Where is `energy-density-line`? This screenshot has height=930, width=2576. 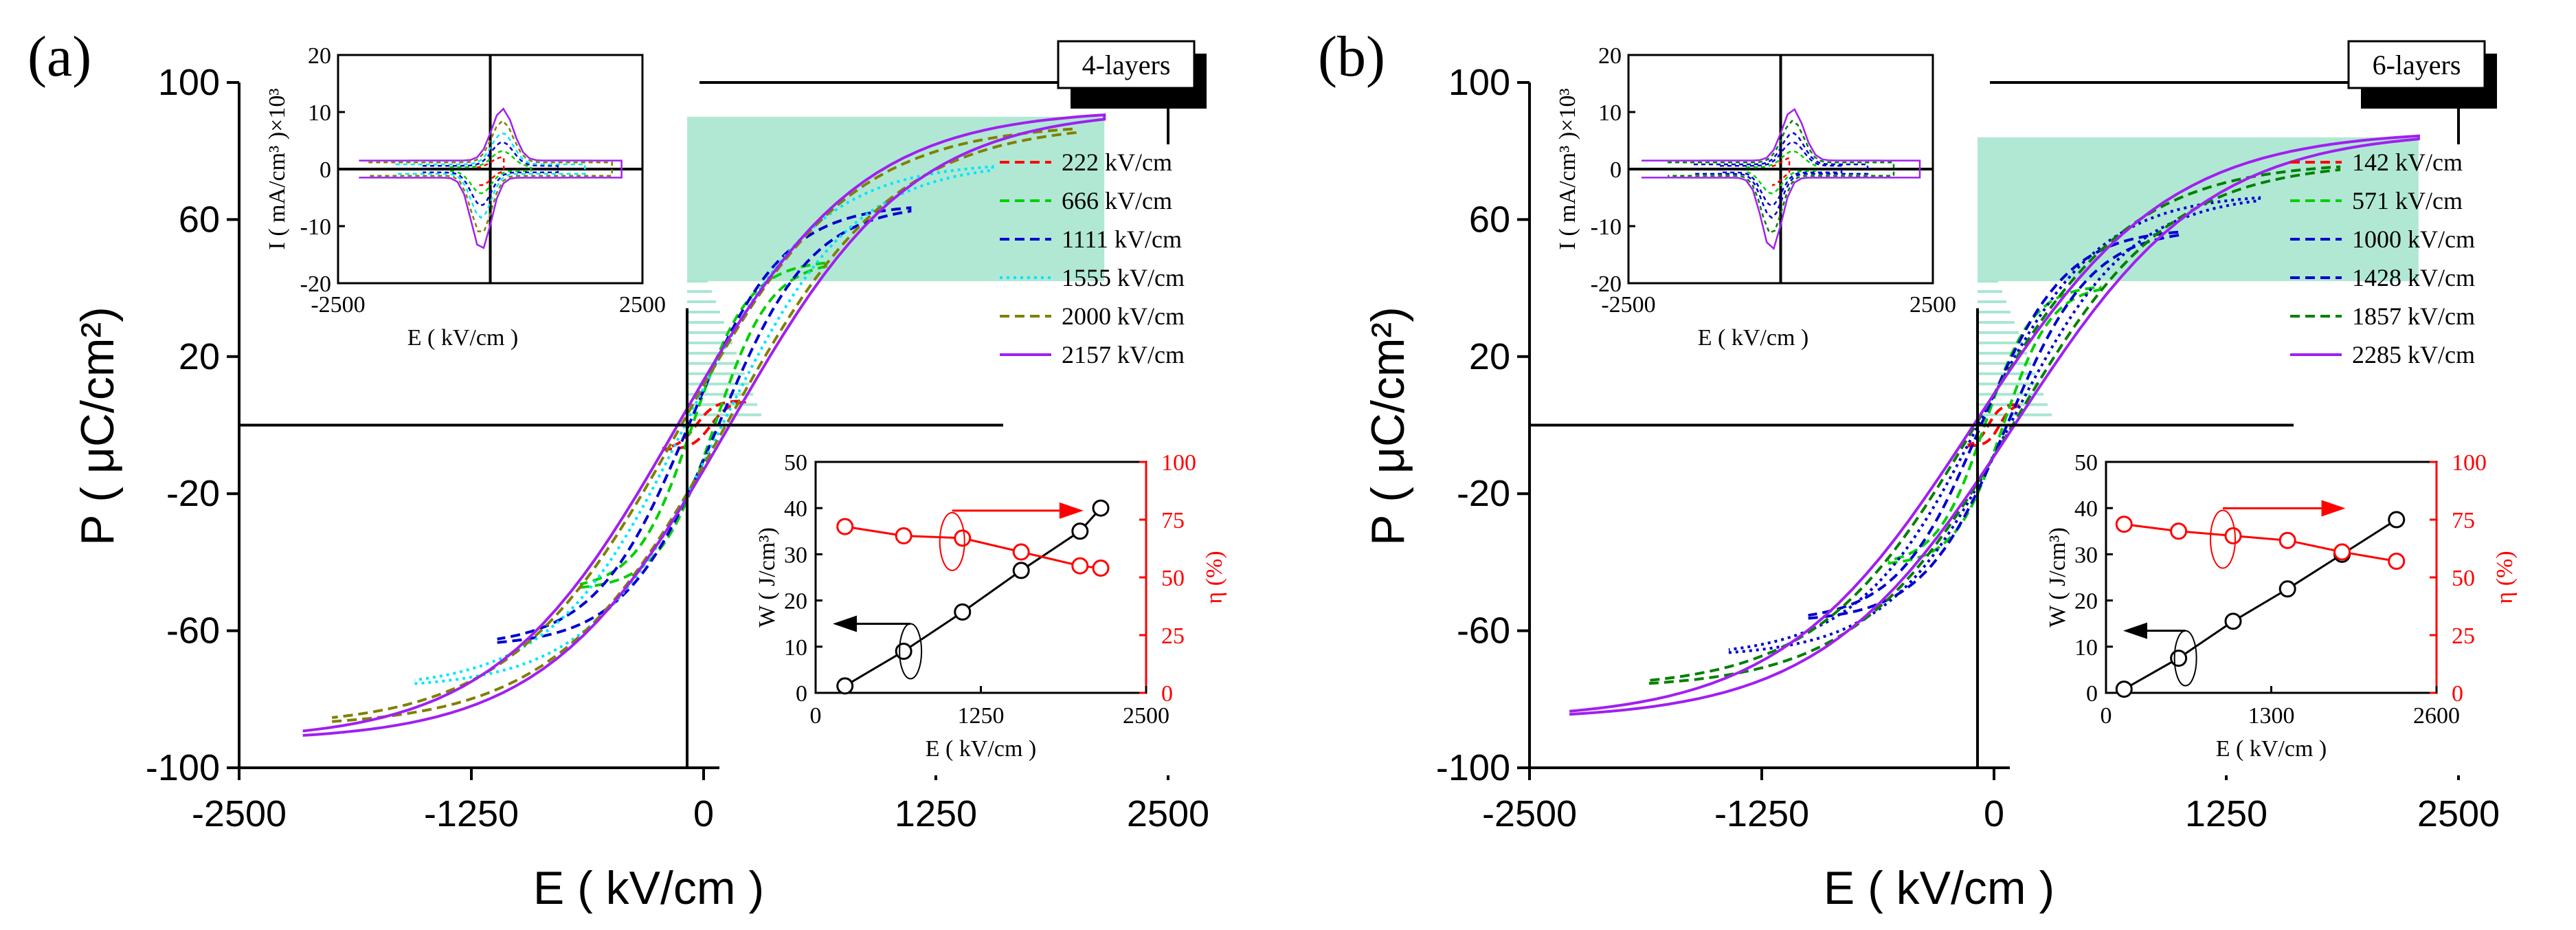 energy-density-line is located at coordinates (2260, 604).